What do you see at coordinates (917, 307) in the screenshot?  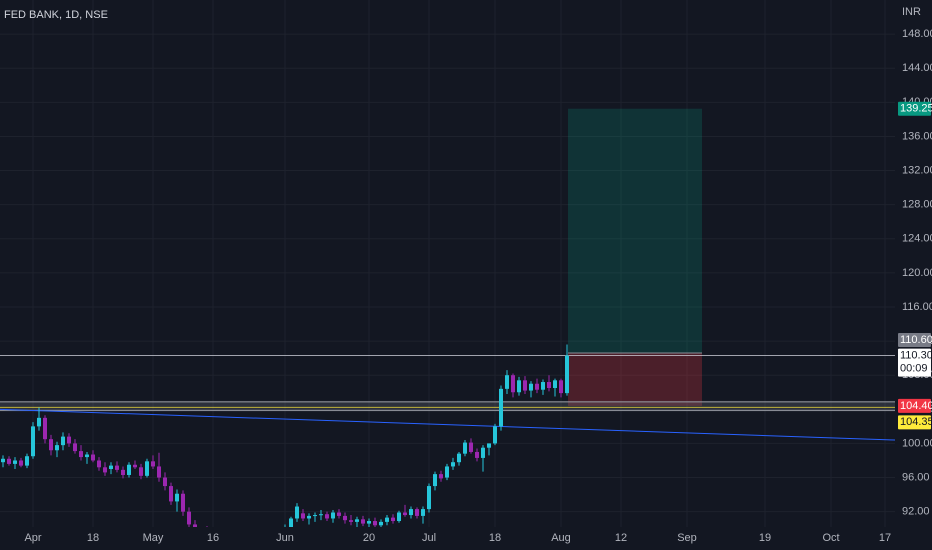 I see `y-tick-label: 116.00` at bounding box center [917, 307].